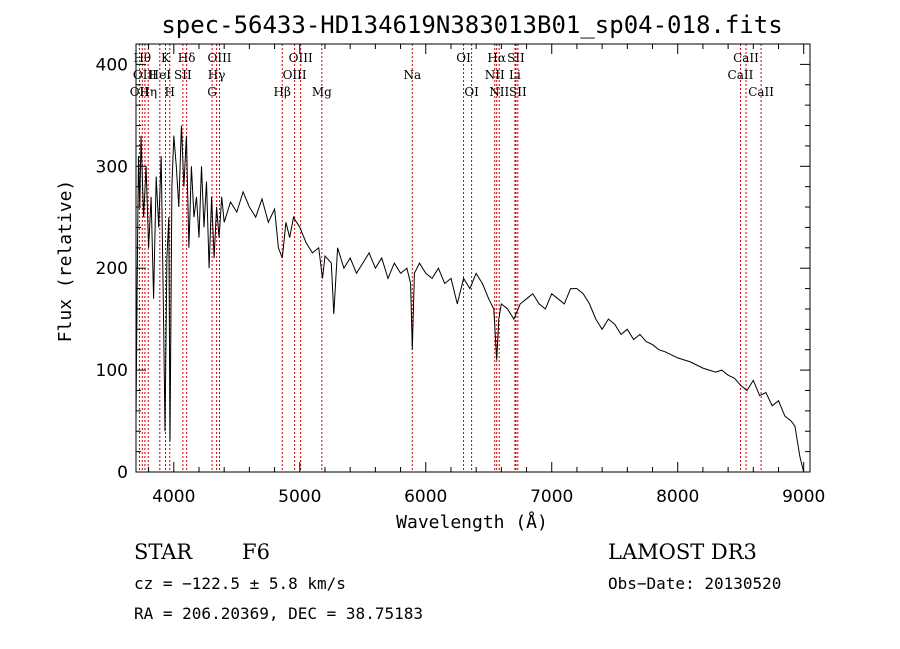  I want to click on y-tick-label: 400, so click(112, 65).